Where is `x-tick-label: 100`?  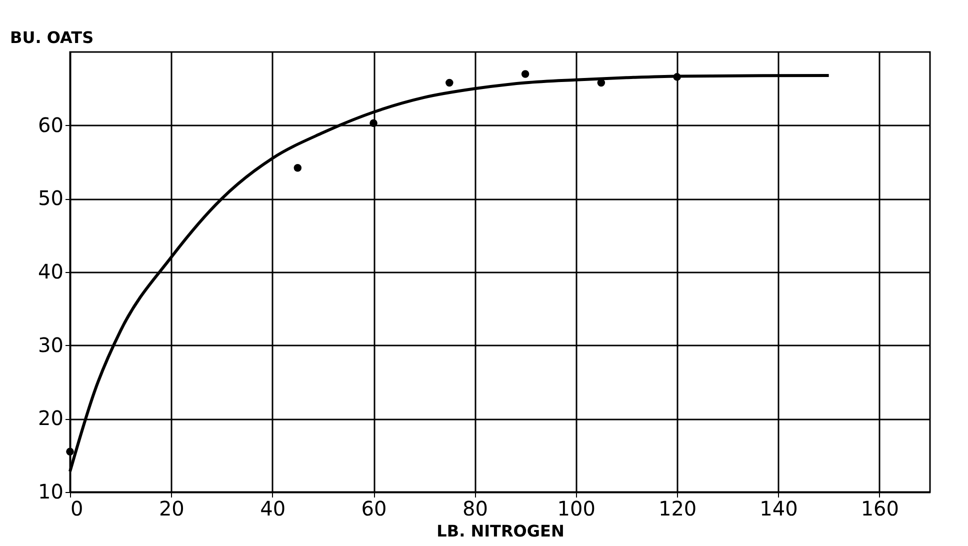 x-tick-label: 100 is located at coordinates (576, 508).